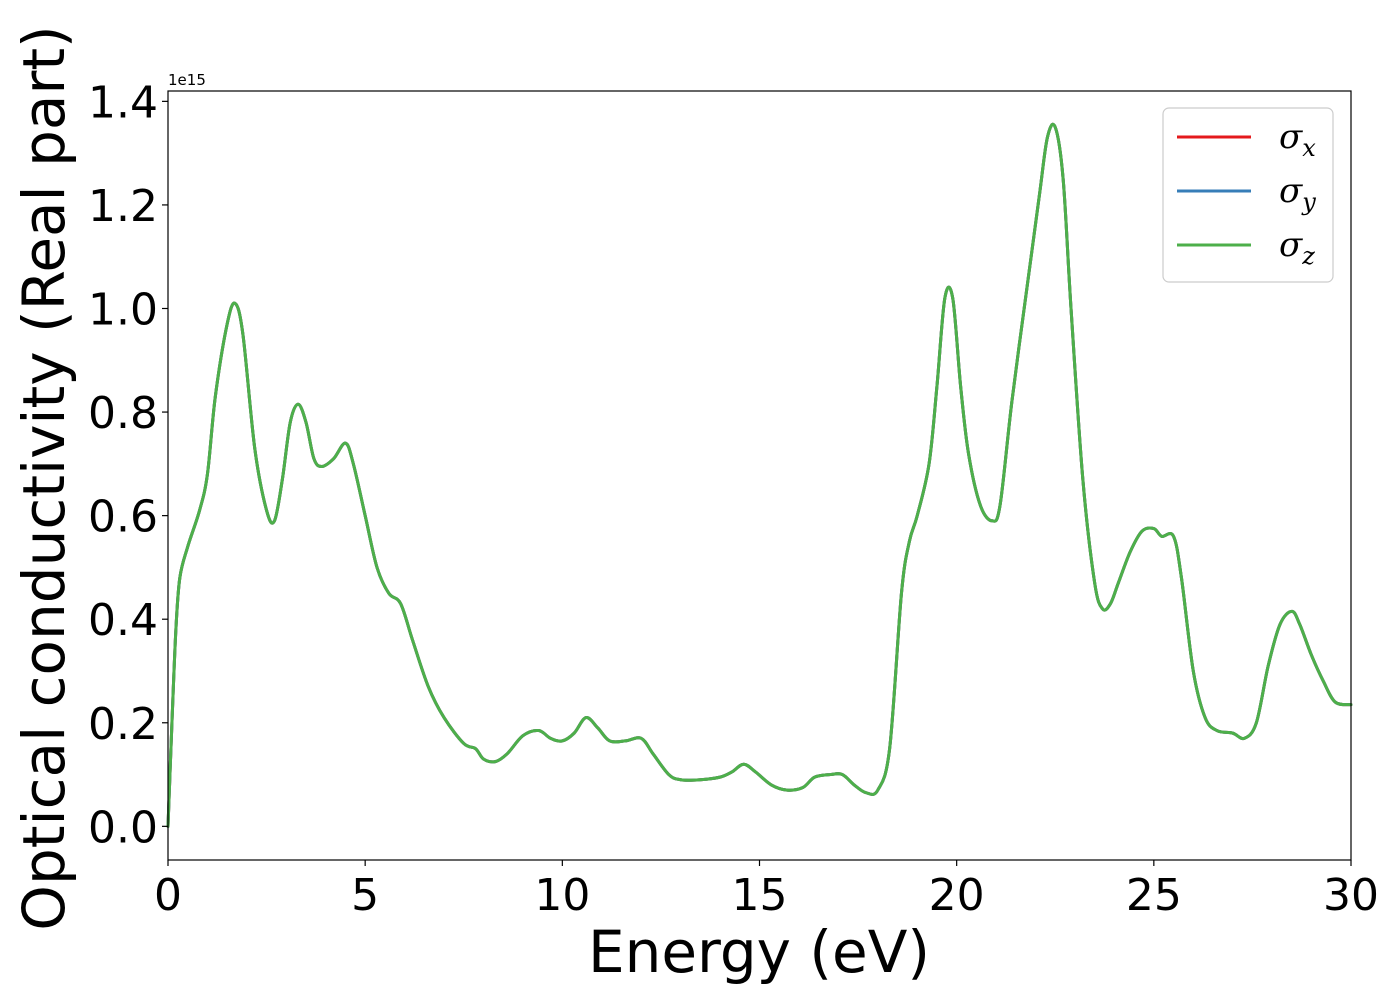  What do you see at coordinates (128, 465) in the screenshot?
I see `y-axis-ticks: 0.0 0.2 0.4 0.6 0.8 1.0 1.2 1.4` at bounding box center [128, 465].